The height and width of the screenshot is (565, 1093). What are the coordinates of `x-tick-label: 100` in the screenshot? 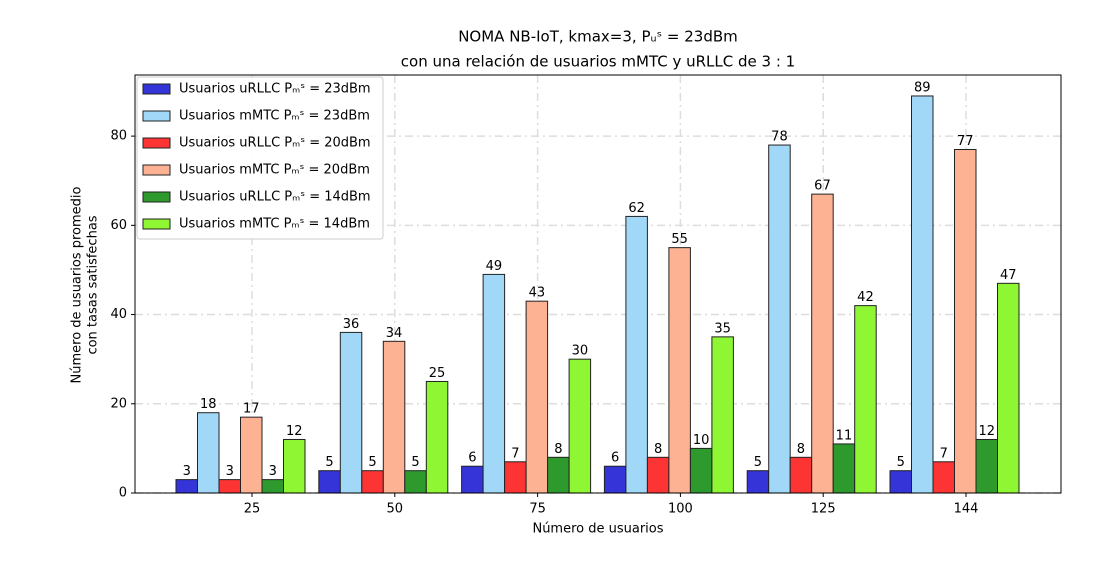 It's located at (680, 509).